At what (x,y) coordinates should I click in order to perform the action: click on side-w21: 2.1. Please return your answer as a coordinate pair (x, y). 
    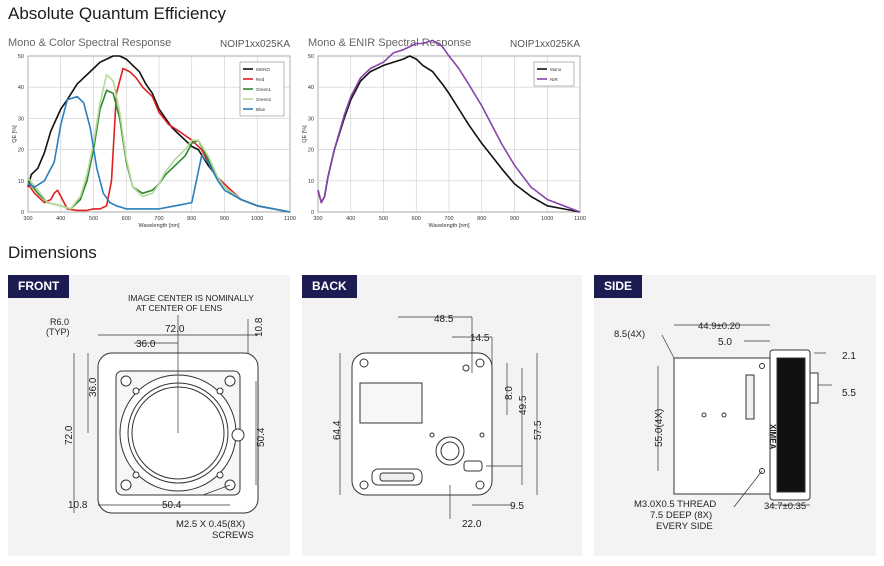
    Looking at the image, I should click on (849, 356).